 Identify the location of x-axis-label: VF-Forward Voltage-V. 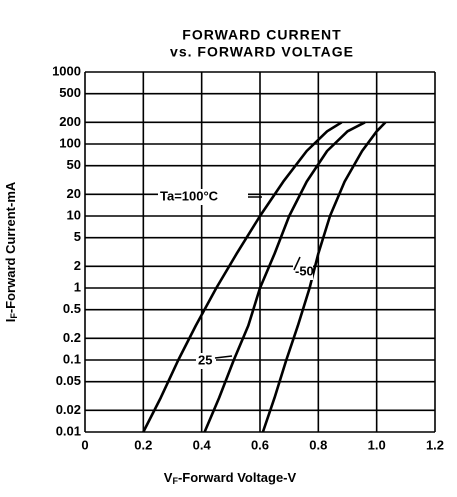
(230, 478).